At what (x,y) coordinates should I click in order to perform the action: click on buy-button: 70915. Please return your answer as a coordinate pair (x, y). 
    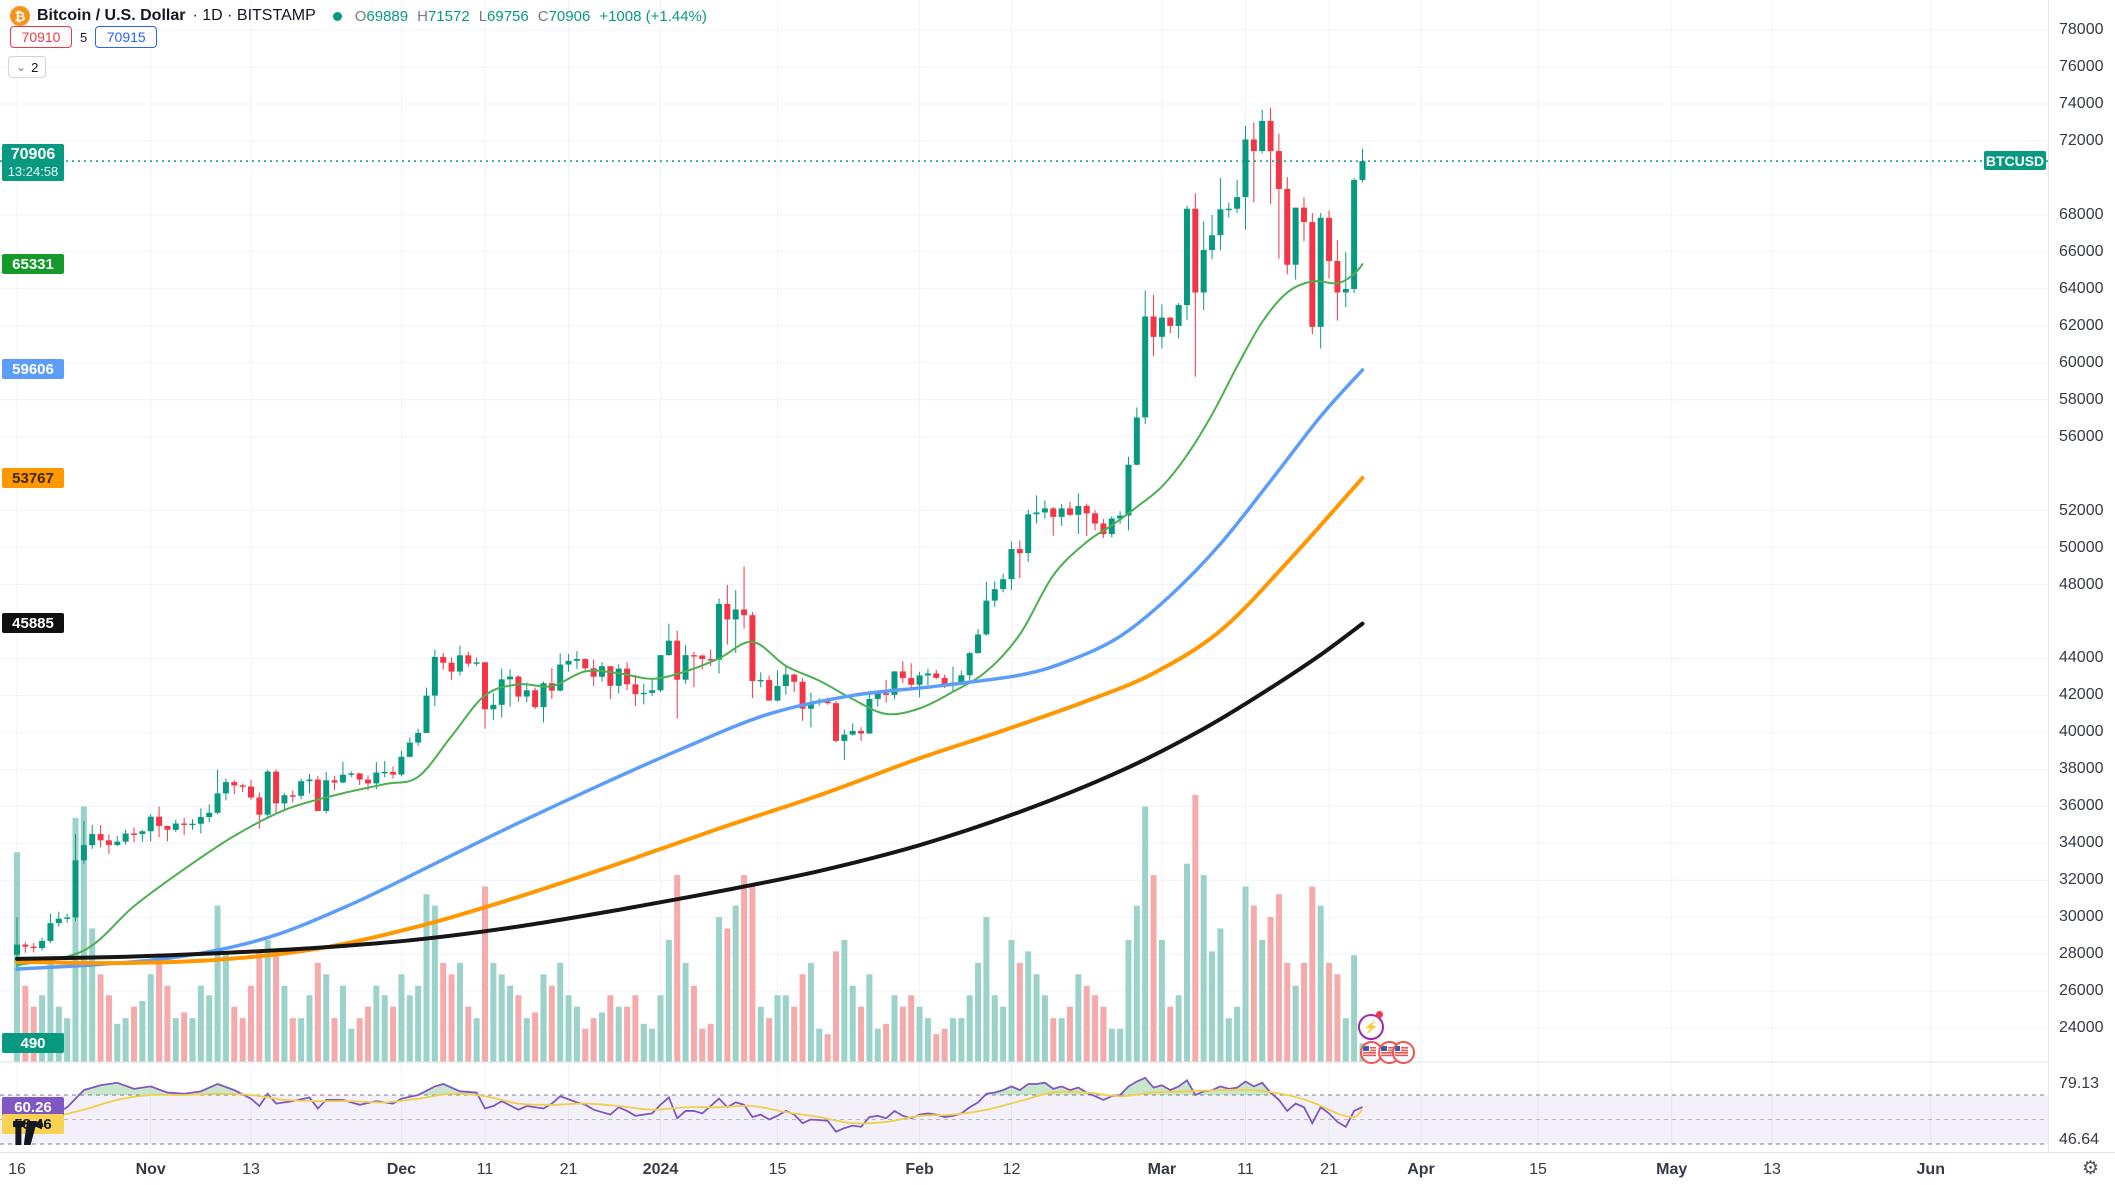
    Looking at the image, I should click on (126, 37).